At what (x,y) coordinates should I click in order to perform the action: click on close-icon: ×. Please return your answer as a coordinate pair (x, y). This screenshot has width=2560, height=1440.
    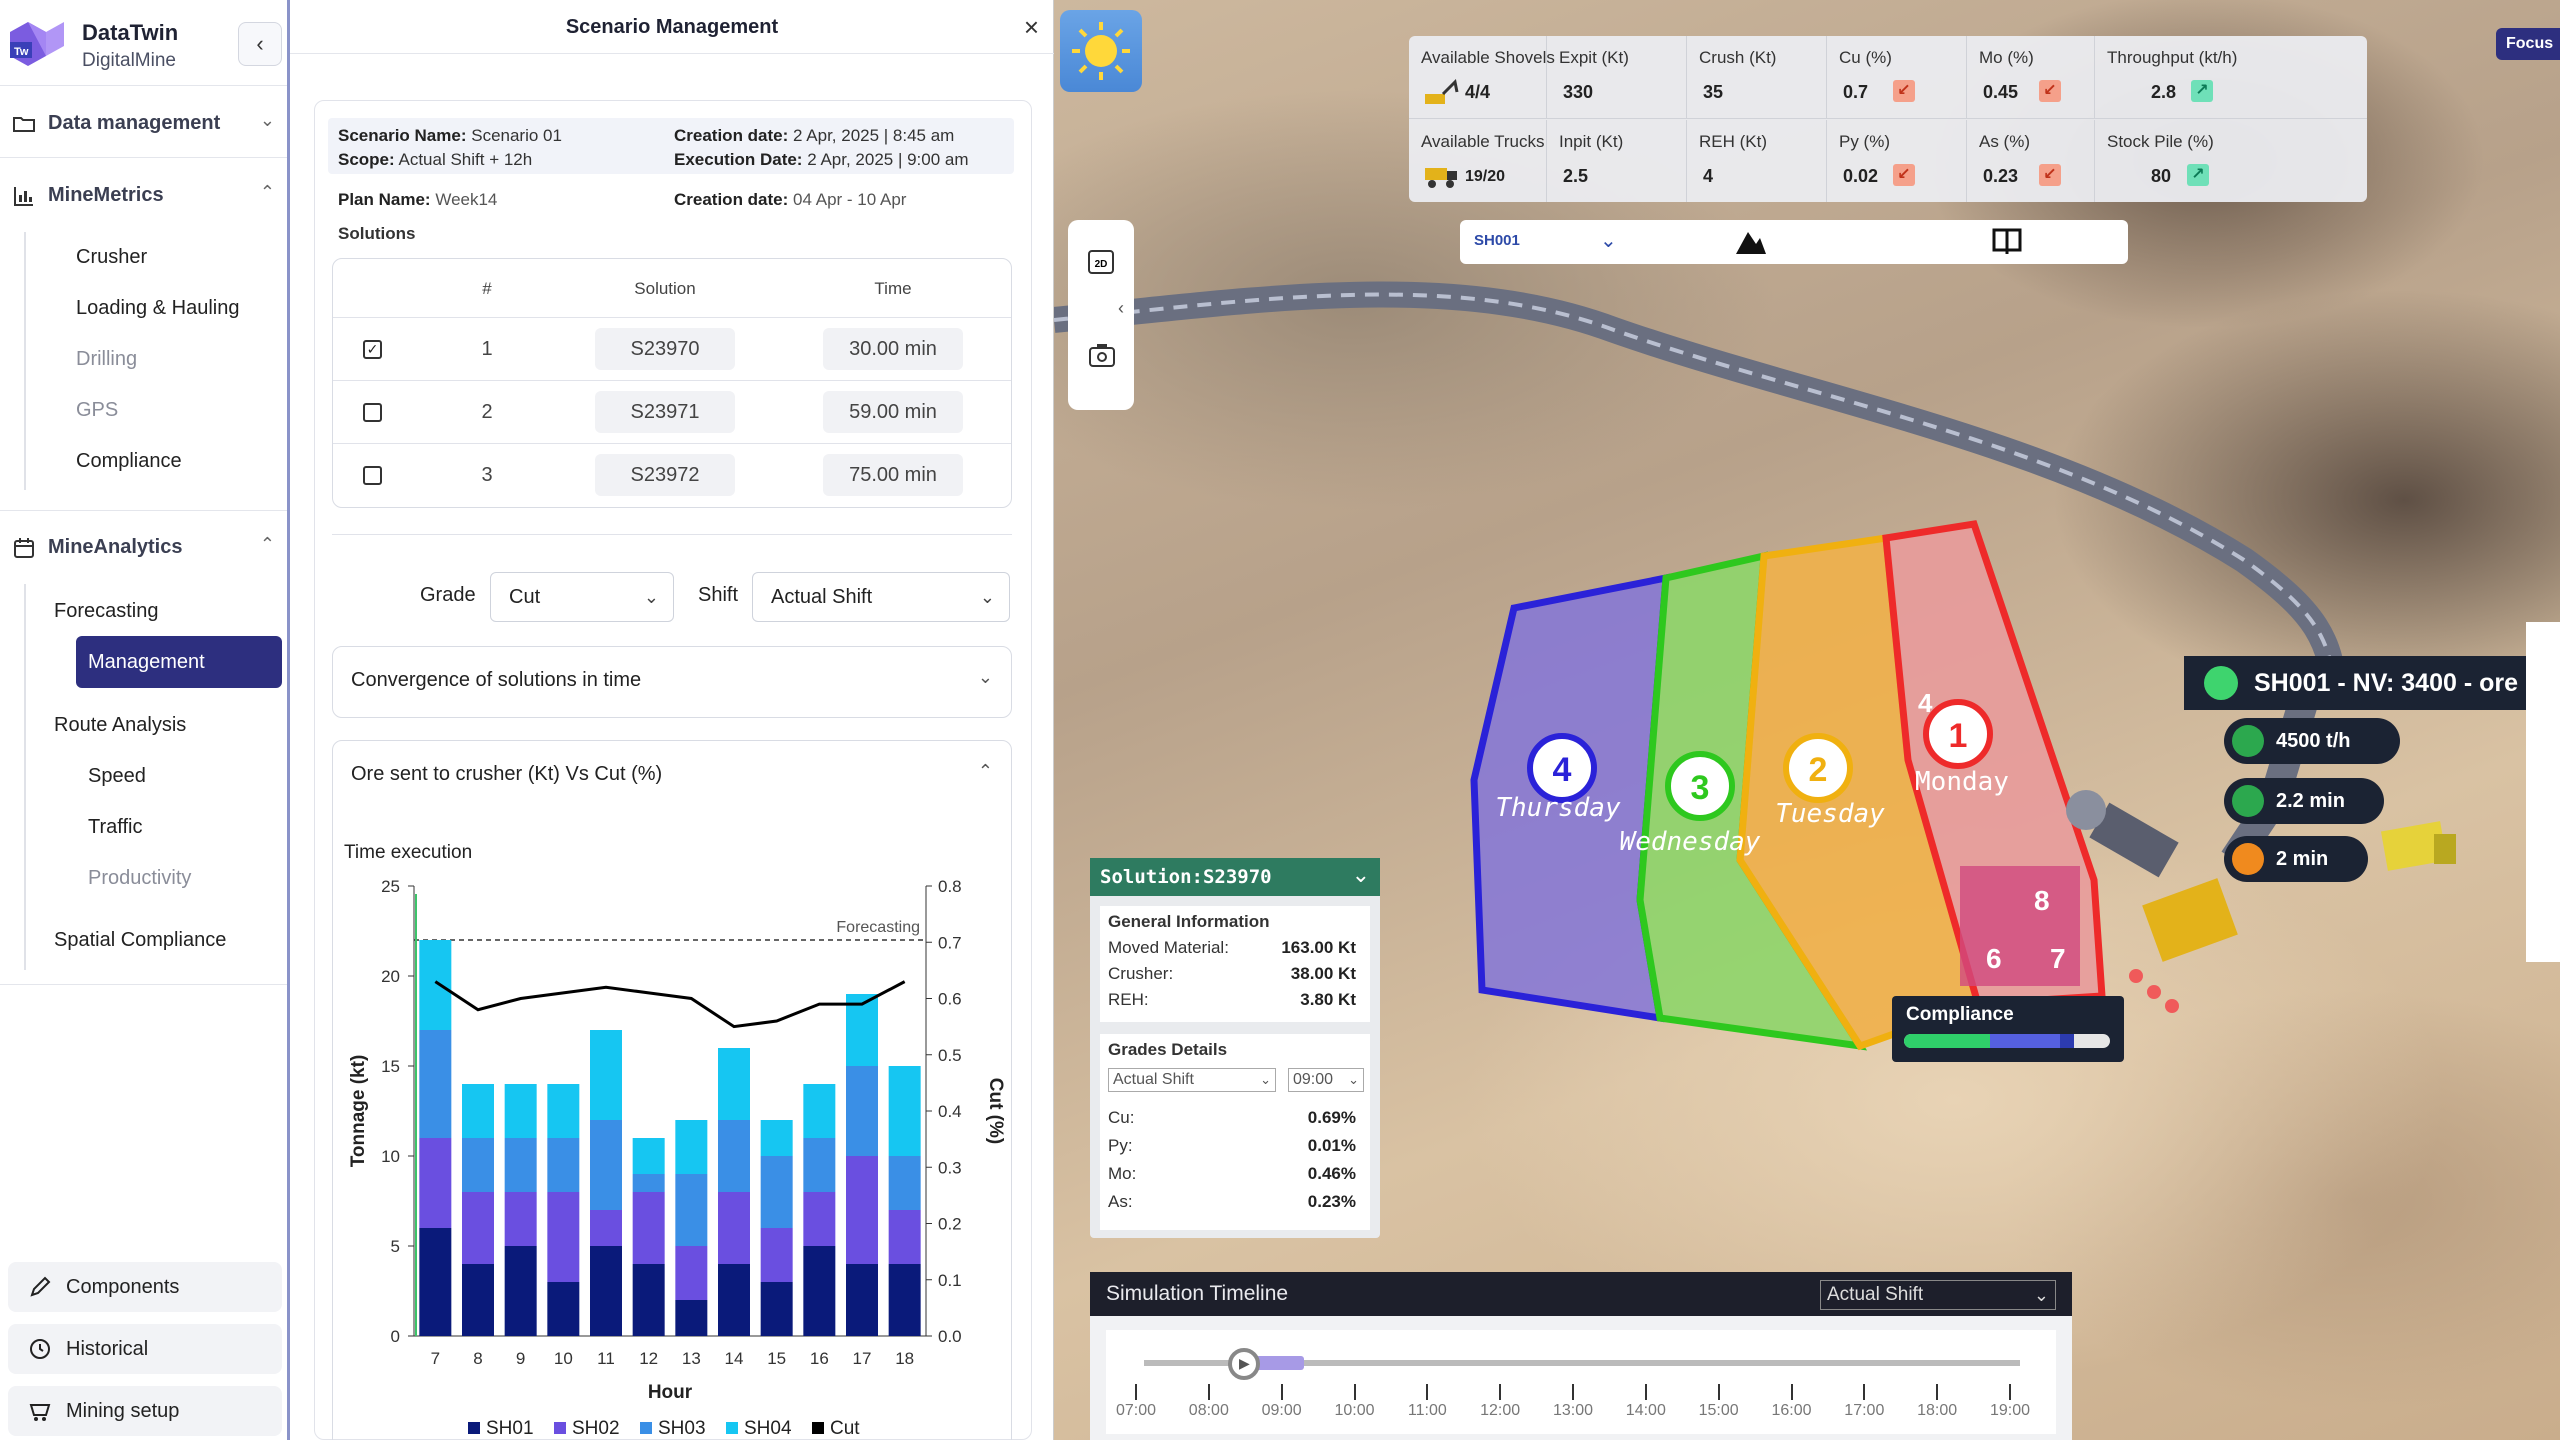
    Looking at the image, I should click on (1031, 27).